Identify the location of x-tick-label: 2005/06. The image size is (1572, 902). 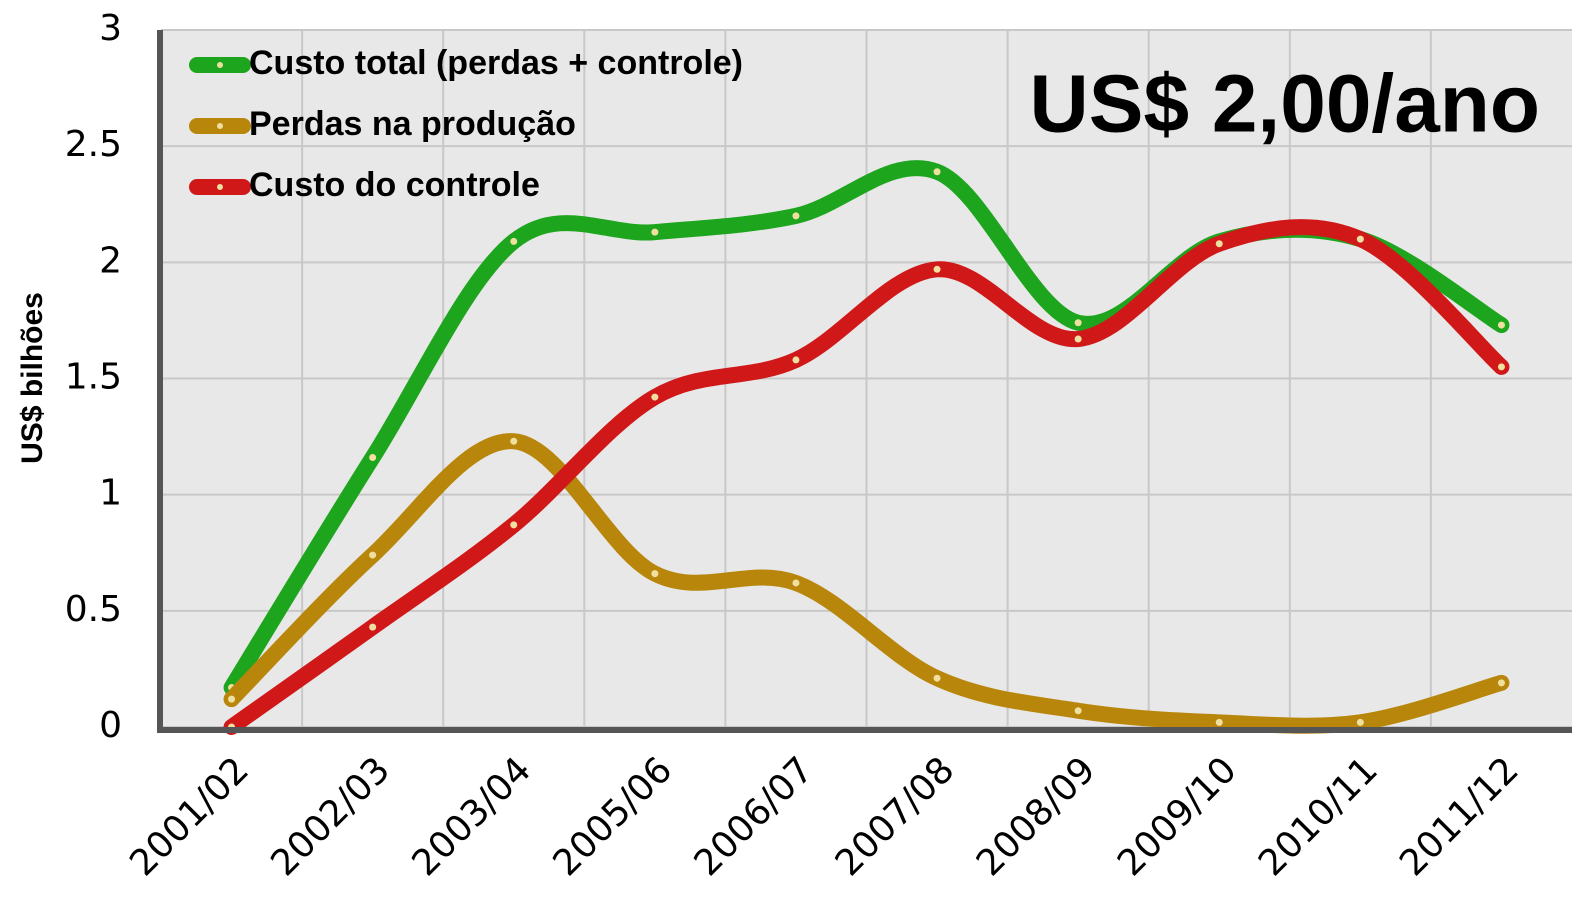
(613, 816).